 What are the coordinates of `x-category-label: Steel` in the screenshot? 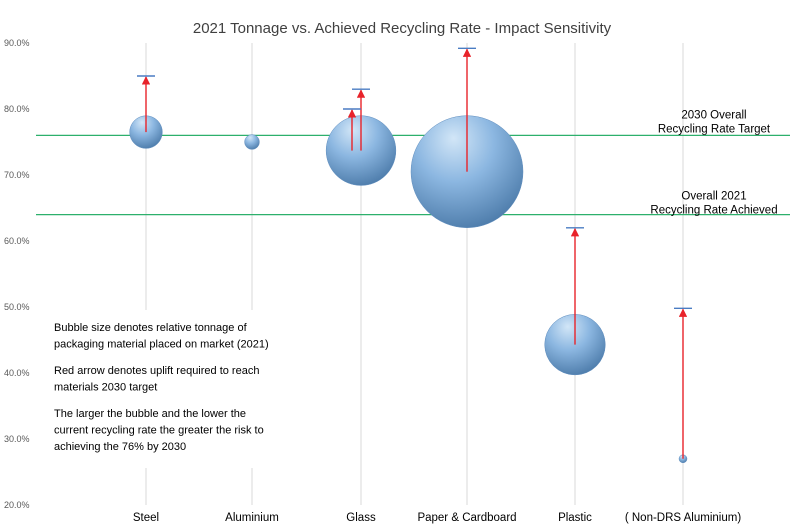 It's located at (146, 518).